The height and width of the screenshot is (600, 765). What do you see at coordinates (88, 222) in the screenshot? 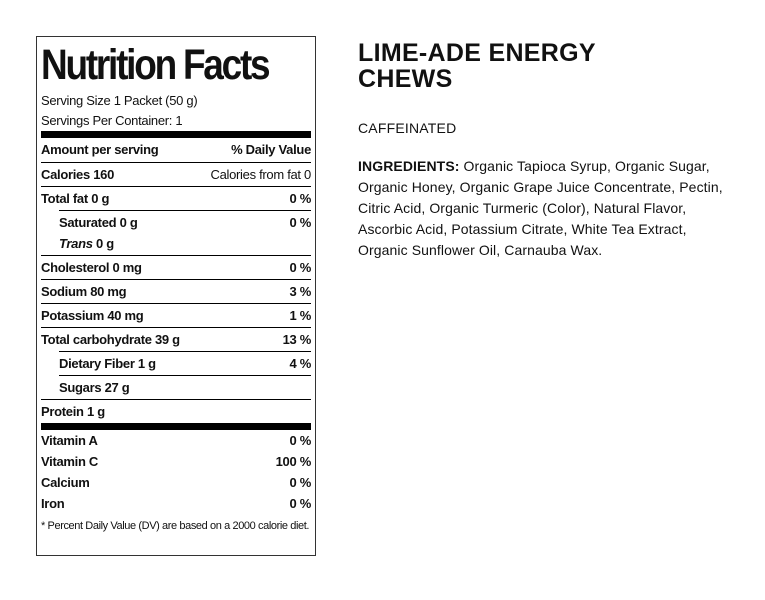
I see `nutrient-name: Saturated` at bounding box center [88, 222].